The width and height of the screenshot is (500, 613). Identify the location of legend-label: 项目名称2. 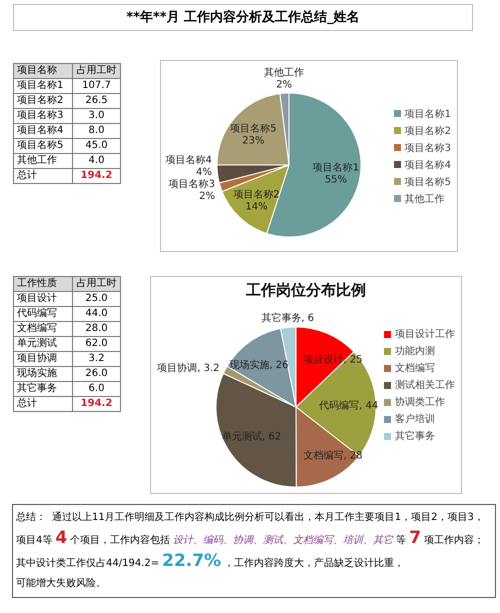
(427, 131).